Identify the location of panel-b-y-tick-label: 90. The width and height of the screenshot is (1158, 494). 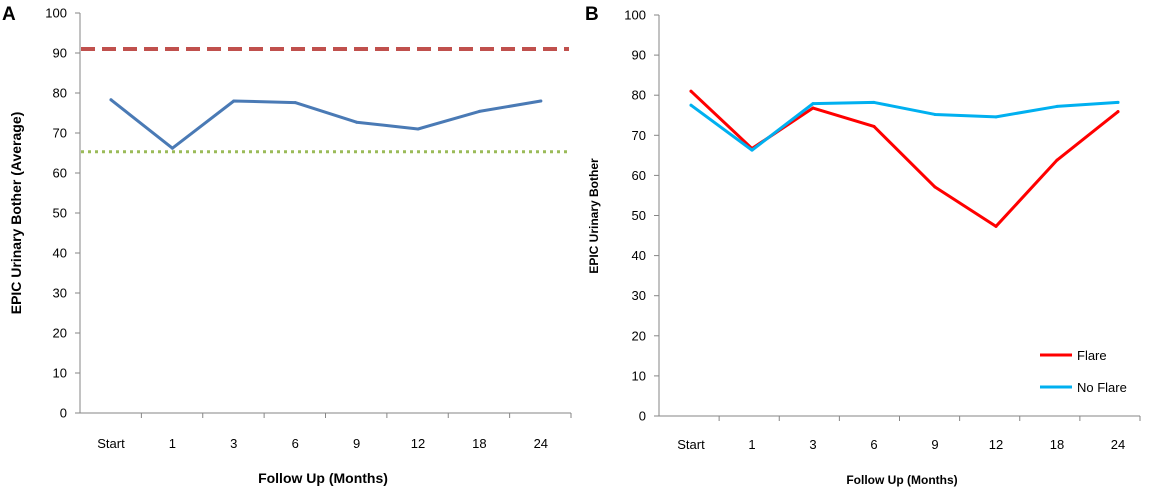
(639, 55).